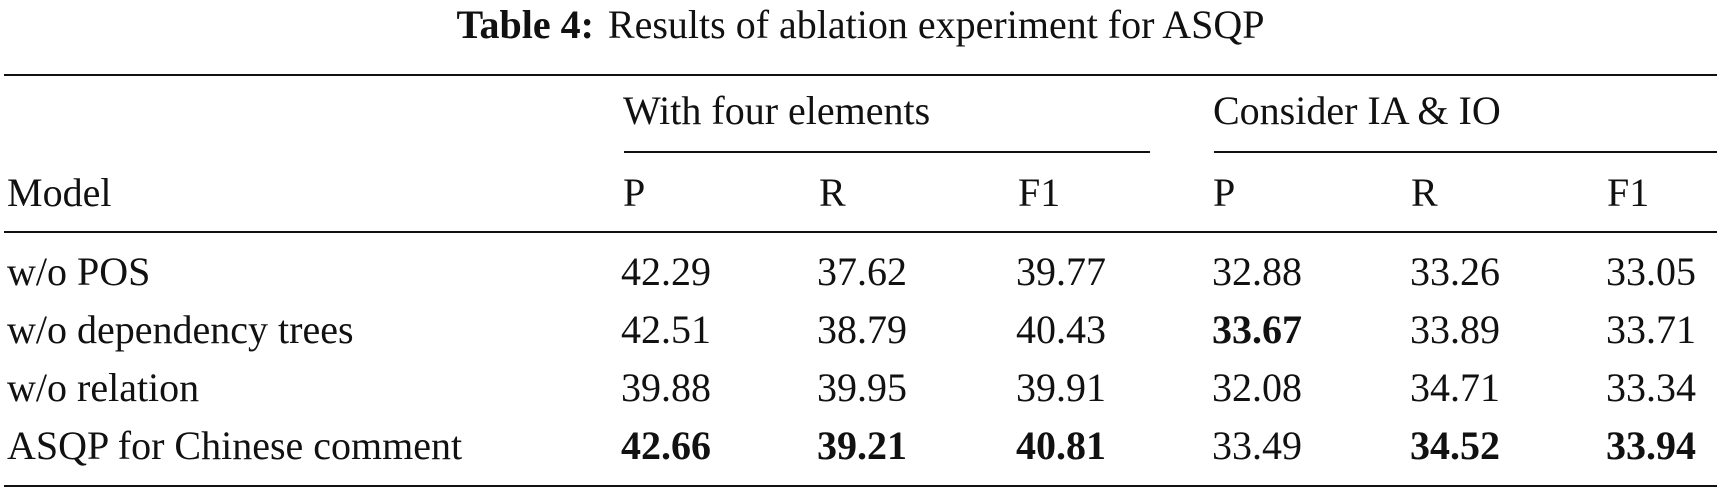  Describe the element at coordinates (1455, 329) in the screenshot. I see `table-cell: 33.89` at that location.